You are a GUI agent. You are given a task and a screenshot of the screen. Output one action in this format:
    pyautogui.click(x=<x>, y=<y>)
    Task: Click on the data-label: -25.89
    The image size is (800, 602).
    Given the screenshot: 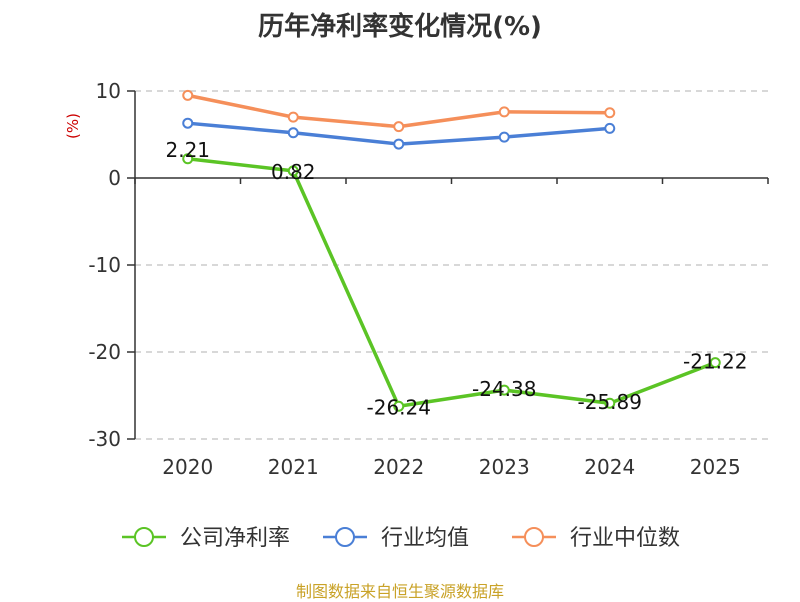 What is the action you would take?
    pyautogui.click(x=610, y=402)
    